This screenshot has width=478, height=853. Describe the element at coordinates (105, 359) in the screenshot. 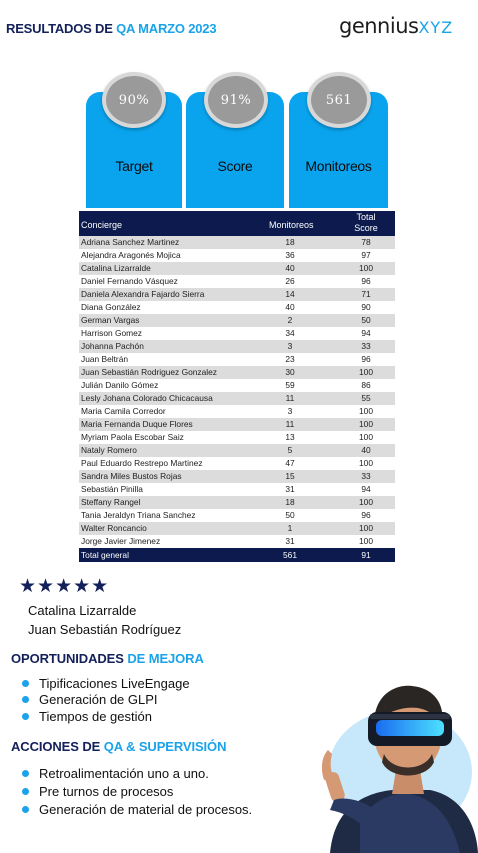

I see `concierge-name: Juan Beltrán` at that location.